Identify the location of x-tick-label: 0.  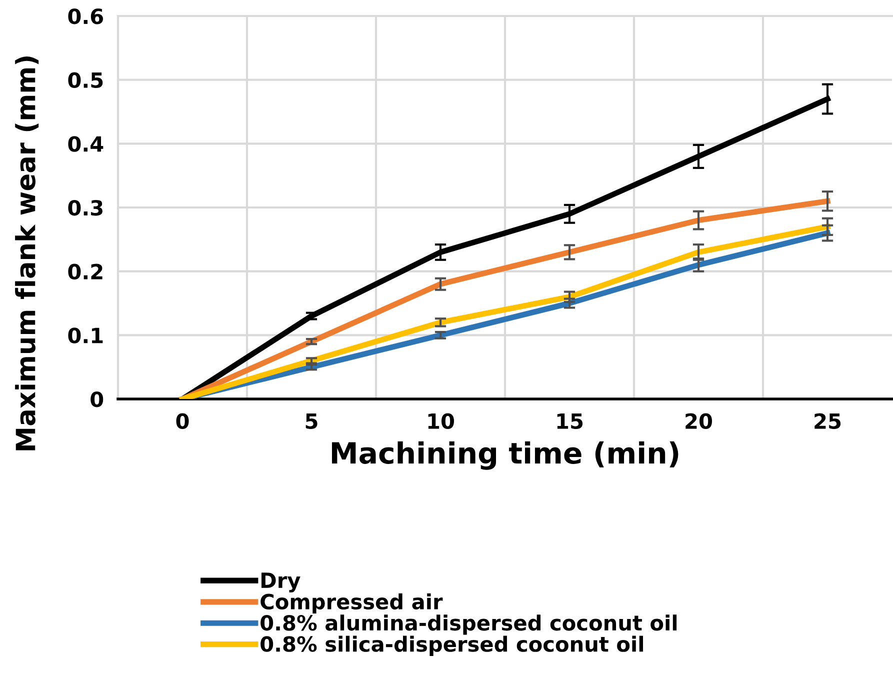
(182, 421).